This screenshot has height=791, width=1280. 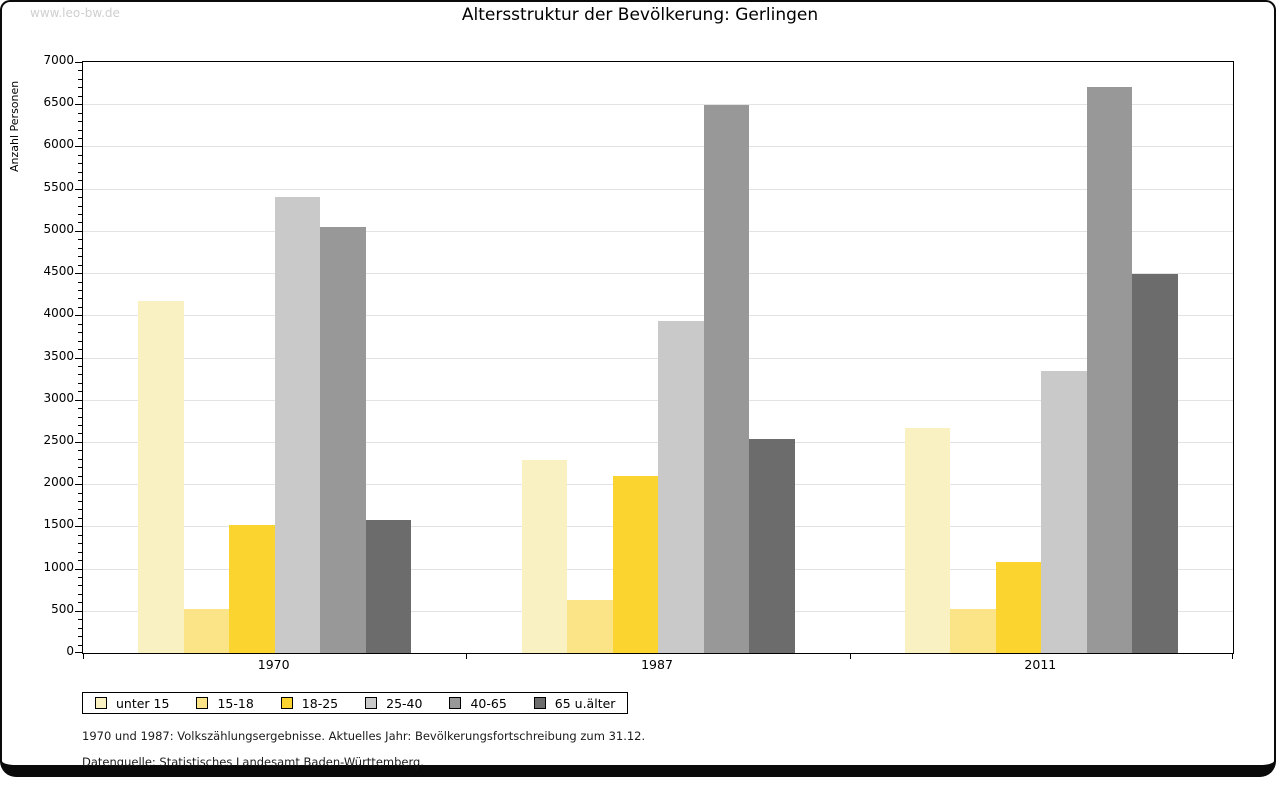 I want to click on y-tick-label: 5000, so click(x=58, y=228).